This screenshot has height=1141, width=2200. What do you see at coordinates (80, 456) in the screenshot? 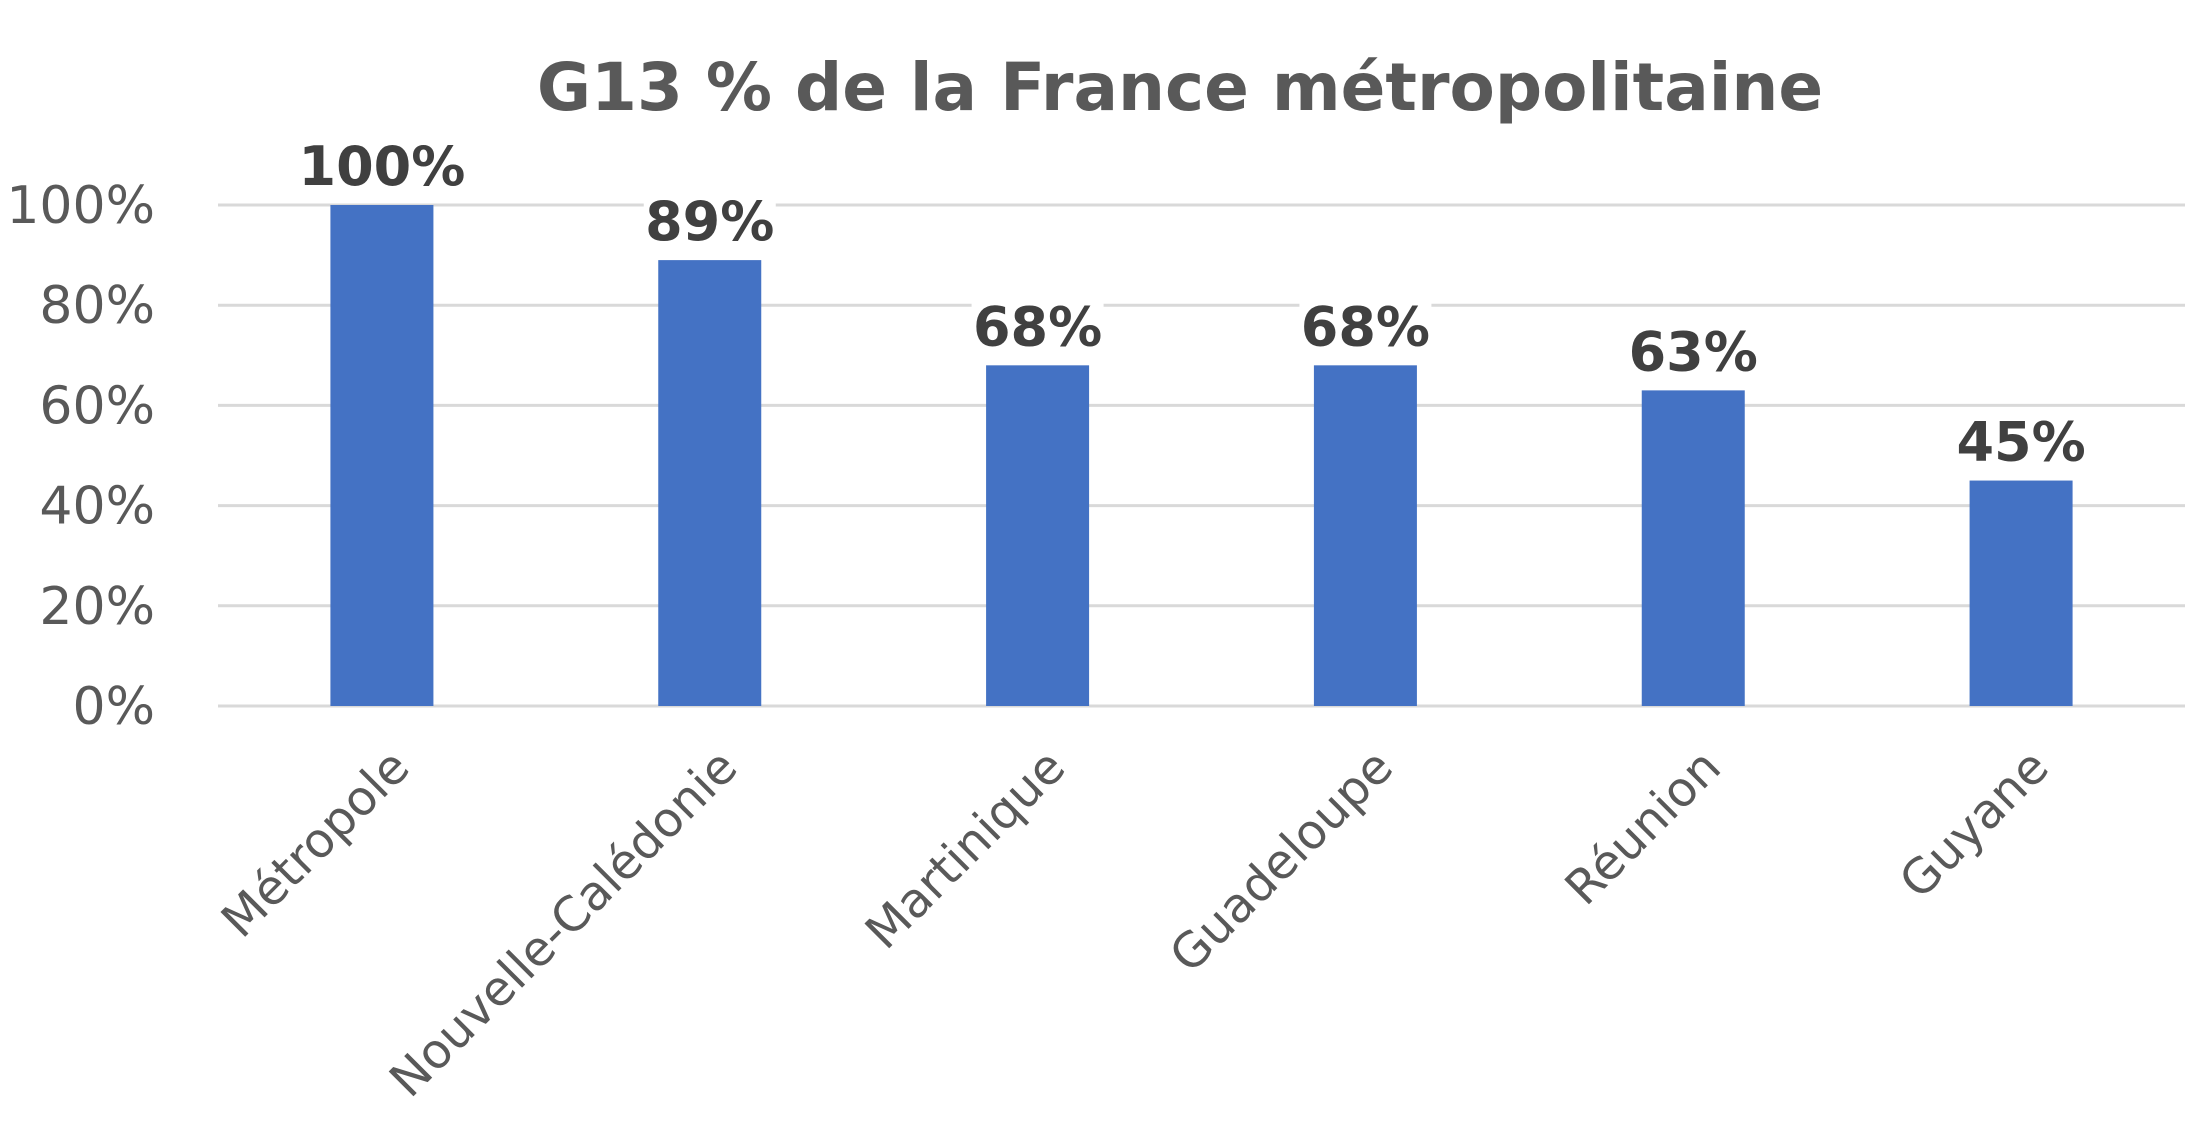
I see `y-axis-tick-labels: 0% 20% 40% 60% 80% 100%` at bounding box center [80, 456].